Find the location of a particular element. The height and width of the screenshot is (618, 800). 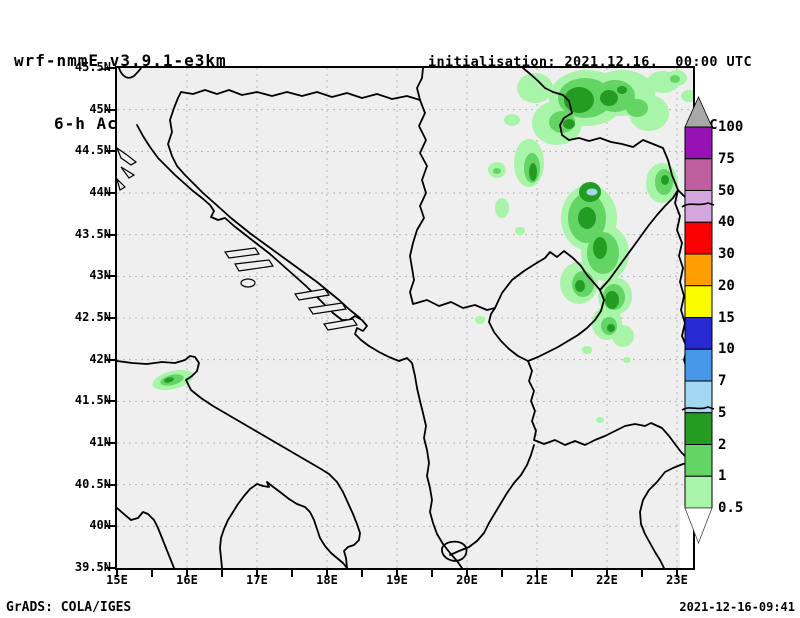

lon-tick-label-16E: 16E is located at coordinates (187, 580).